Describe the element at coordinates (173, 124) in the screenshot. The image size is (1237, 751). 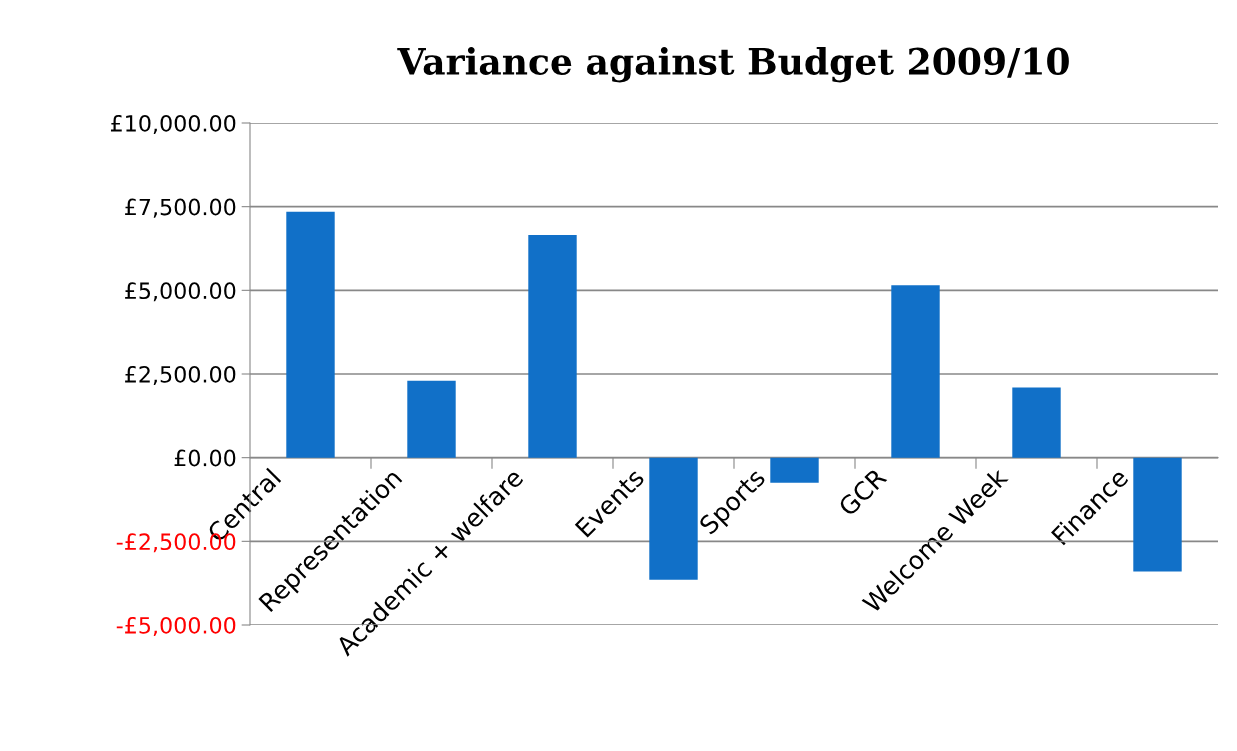
I see `y-tick-label: £10,000.00` at that location.